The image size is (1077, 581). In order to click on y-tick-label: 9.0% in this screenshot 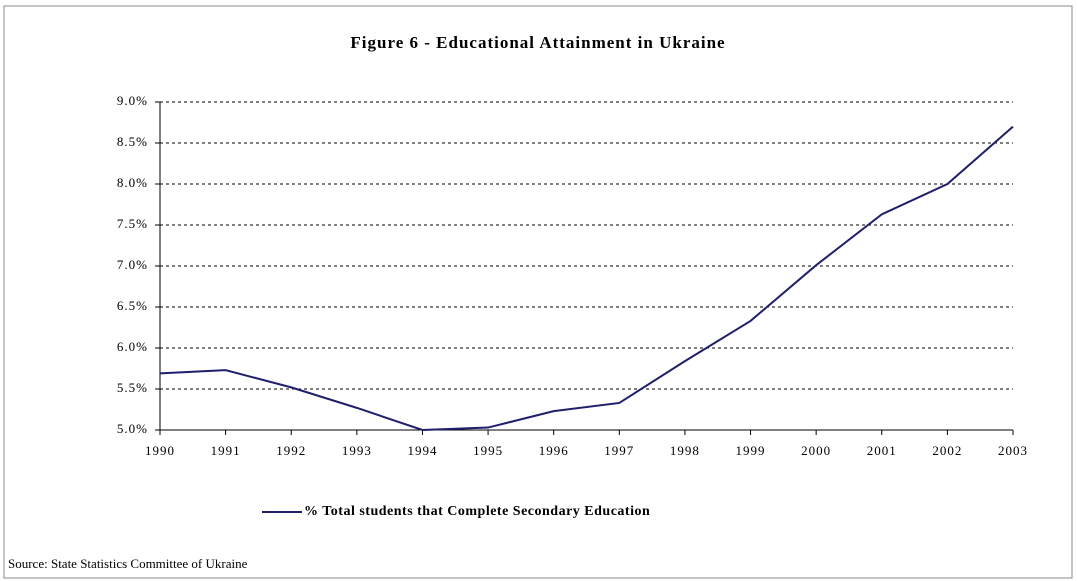, I will do `click(132, 100)`.